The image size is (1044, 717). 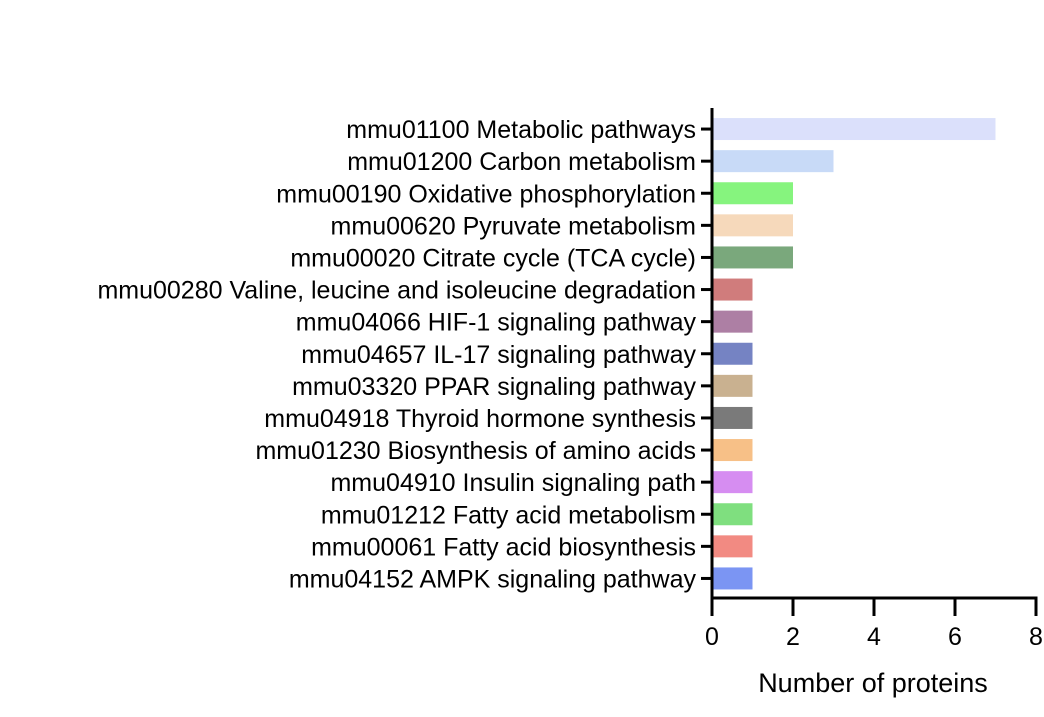 I want to click on category-label: mmu01200 Carbon metabolism, so click(x=521, y=162).